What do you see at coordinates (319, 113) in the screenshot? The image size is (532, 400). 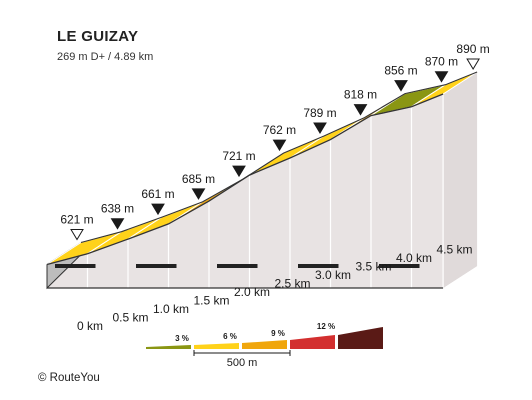 I see `elevation-label: 789 m` at bounding box center [319, 113].